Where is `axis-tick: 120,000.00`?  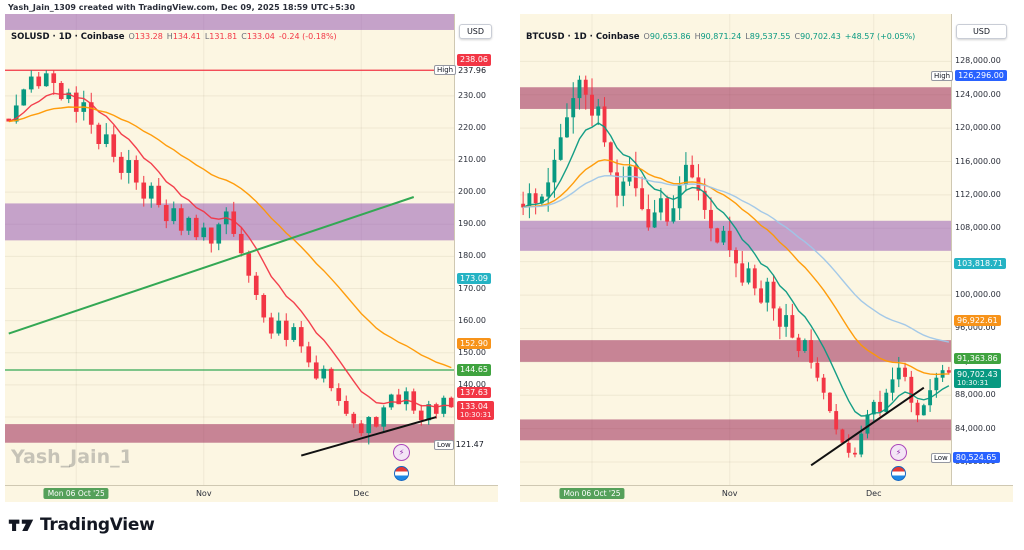
axis-tick: 120,000.00 is located at coordinates (978, 128).